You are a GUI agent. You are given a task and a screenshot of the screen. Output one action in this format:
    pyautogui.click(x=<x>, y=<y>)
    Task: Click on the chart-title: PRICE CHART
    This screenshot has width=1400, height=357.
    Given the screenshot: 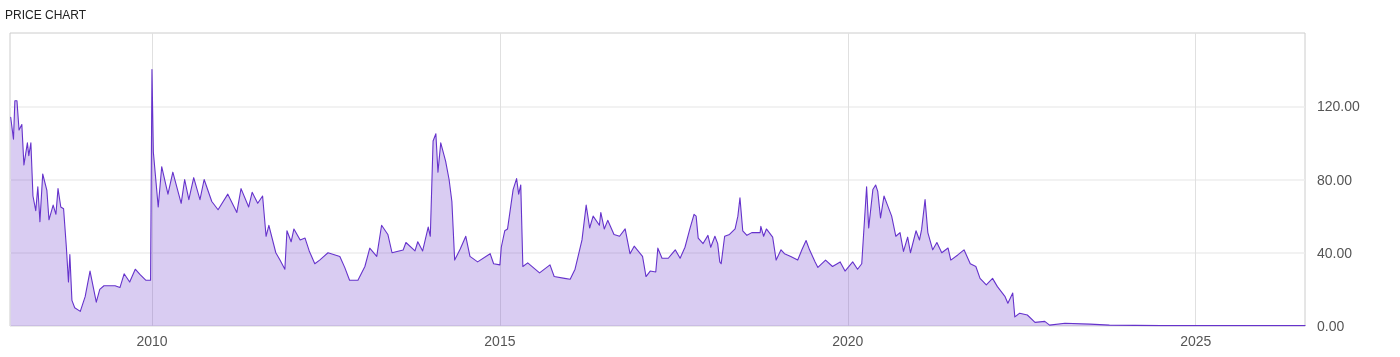 What is the action you would take?
    pyautogui.click(x=46, y=15)
    